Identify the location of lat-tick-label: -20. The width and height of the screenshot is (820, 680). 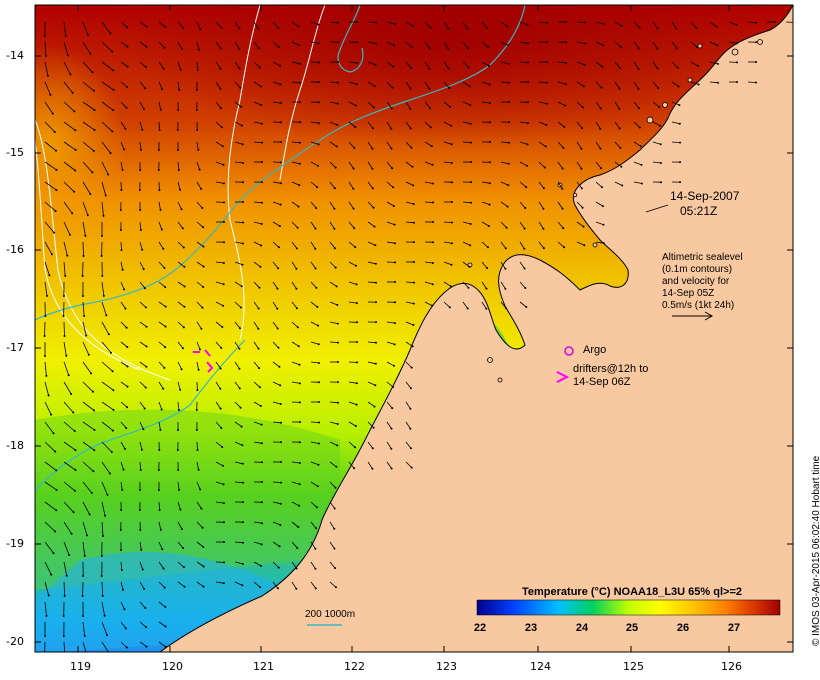
(15, 641).